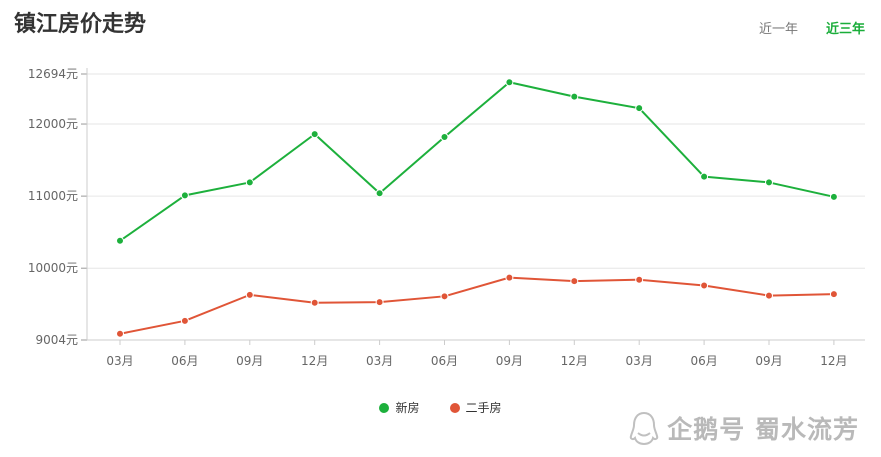 The image size is (881, 457). What do you see at coordinates (440, 407) in the screenshot?
I see `legend: 新房 二手房` at bounding box center [440, 407].